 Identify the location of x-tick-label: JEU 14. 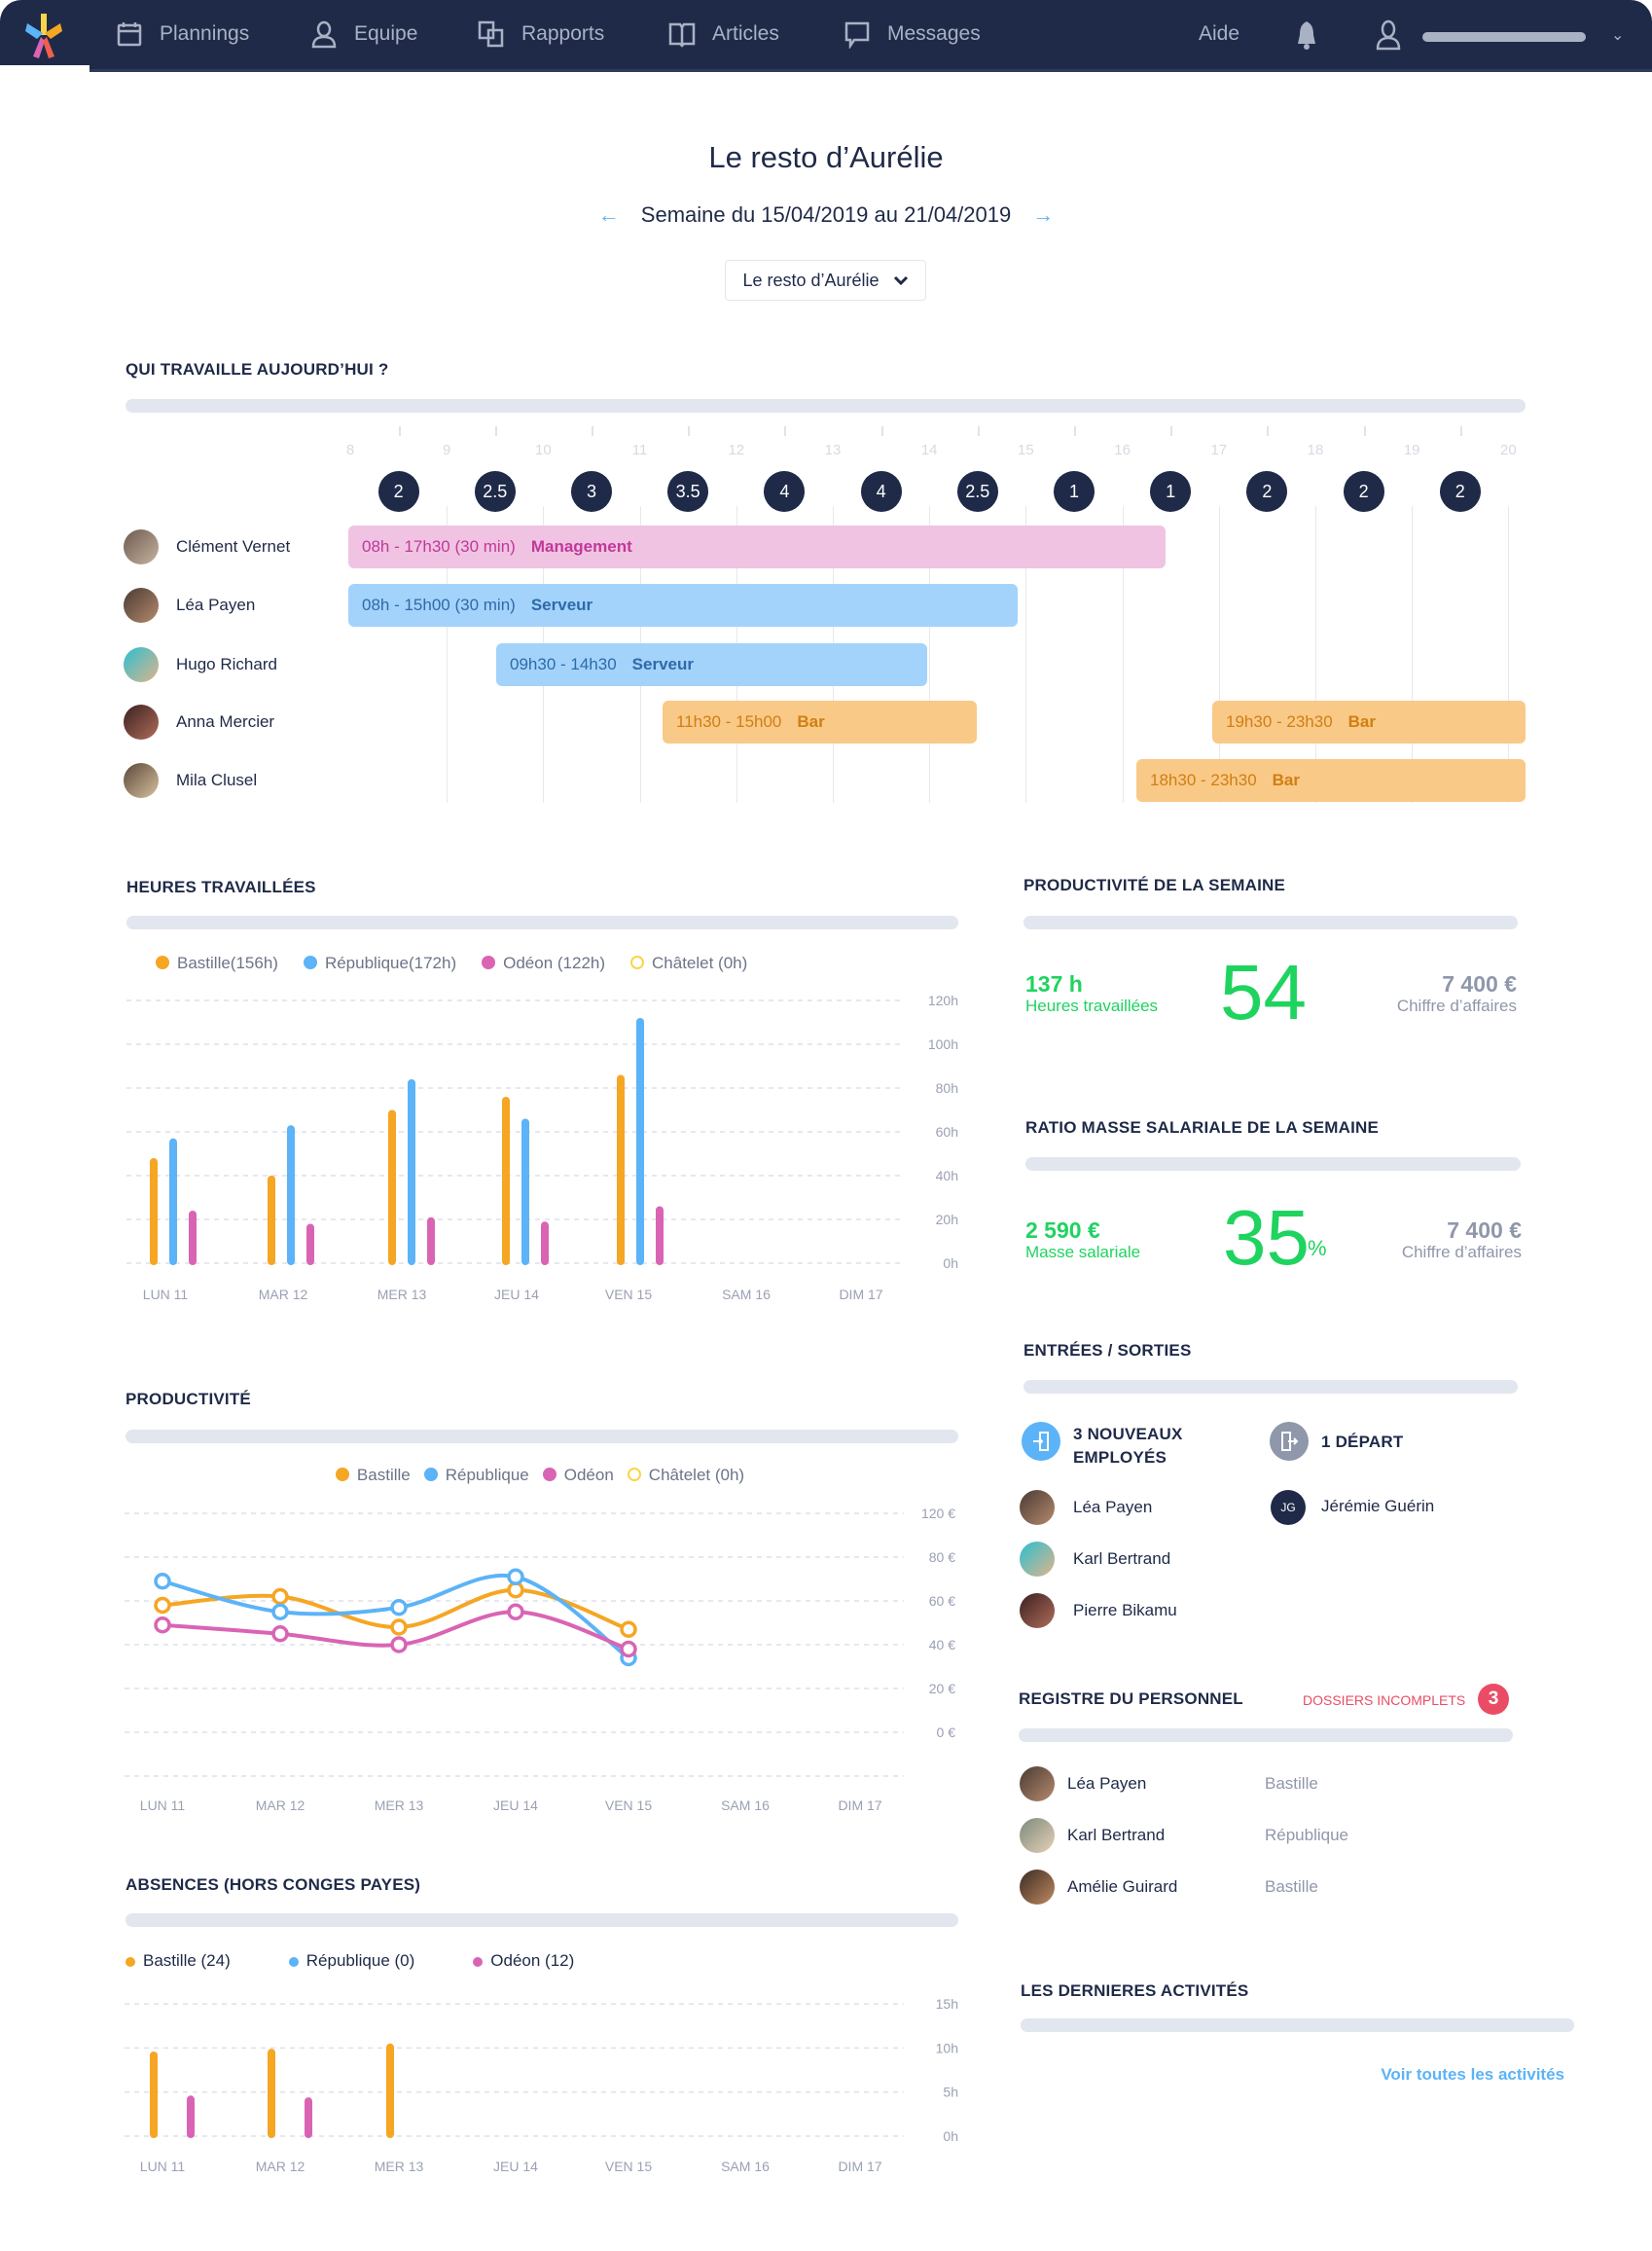
(515, 2166).